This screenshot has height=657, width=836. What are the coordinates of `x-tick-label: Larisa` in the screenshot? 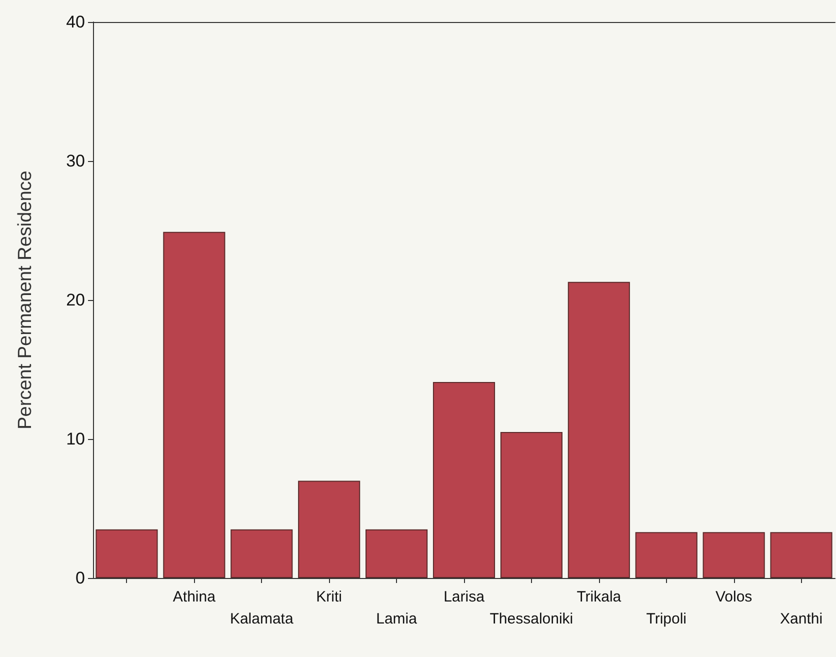 It's located at (465, 597).